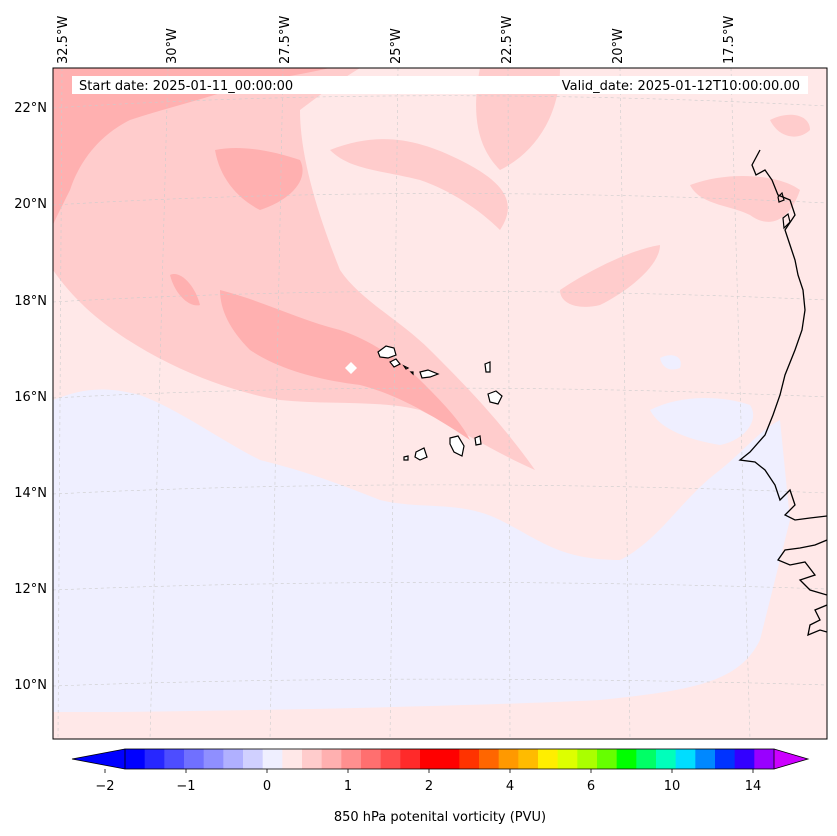 Image resolution: width=837 pixels, height=836 pixels. What do you see at coordinates (98, 759) in the screenshot?
I see `colorbar-extend-low` at bounding box center [98, 759].